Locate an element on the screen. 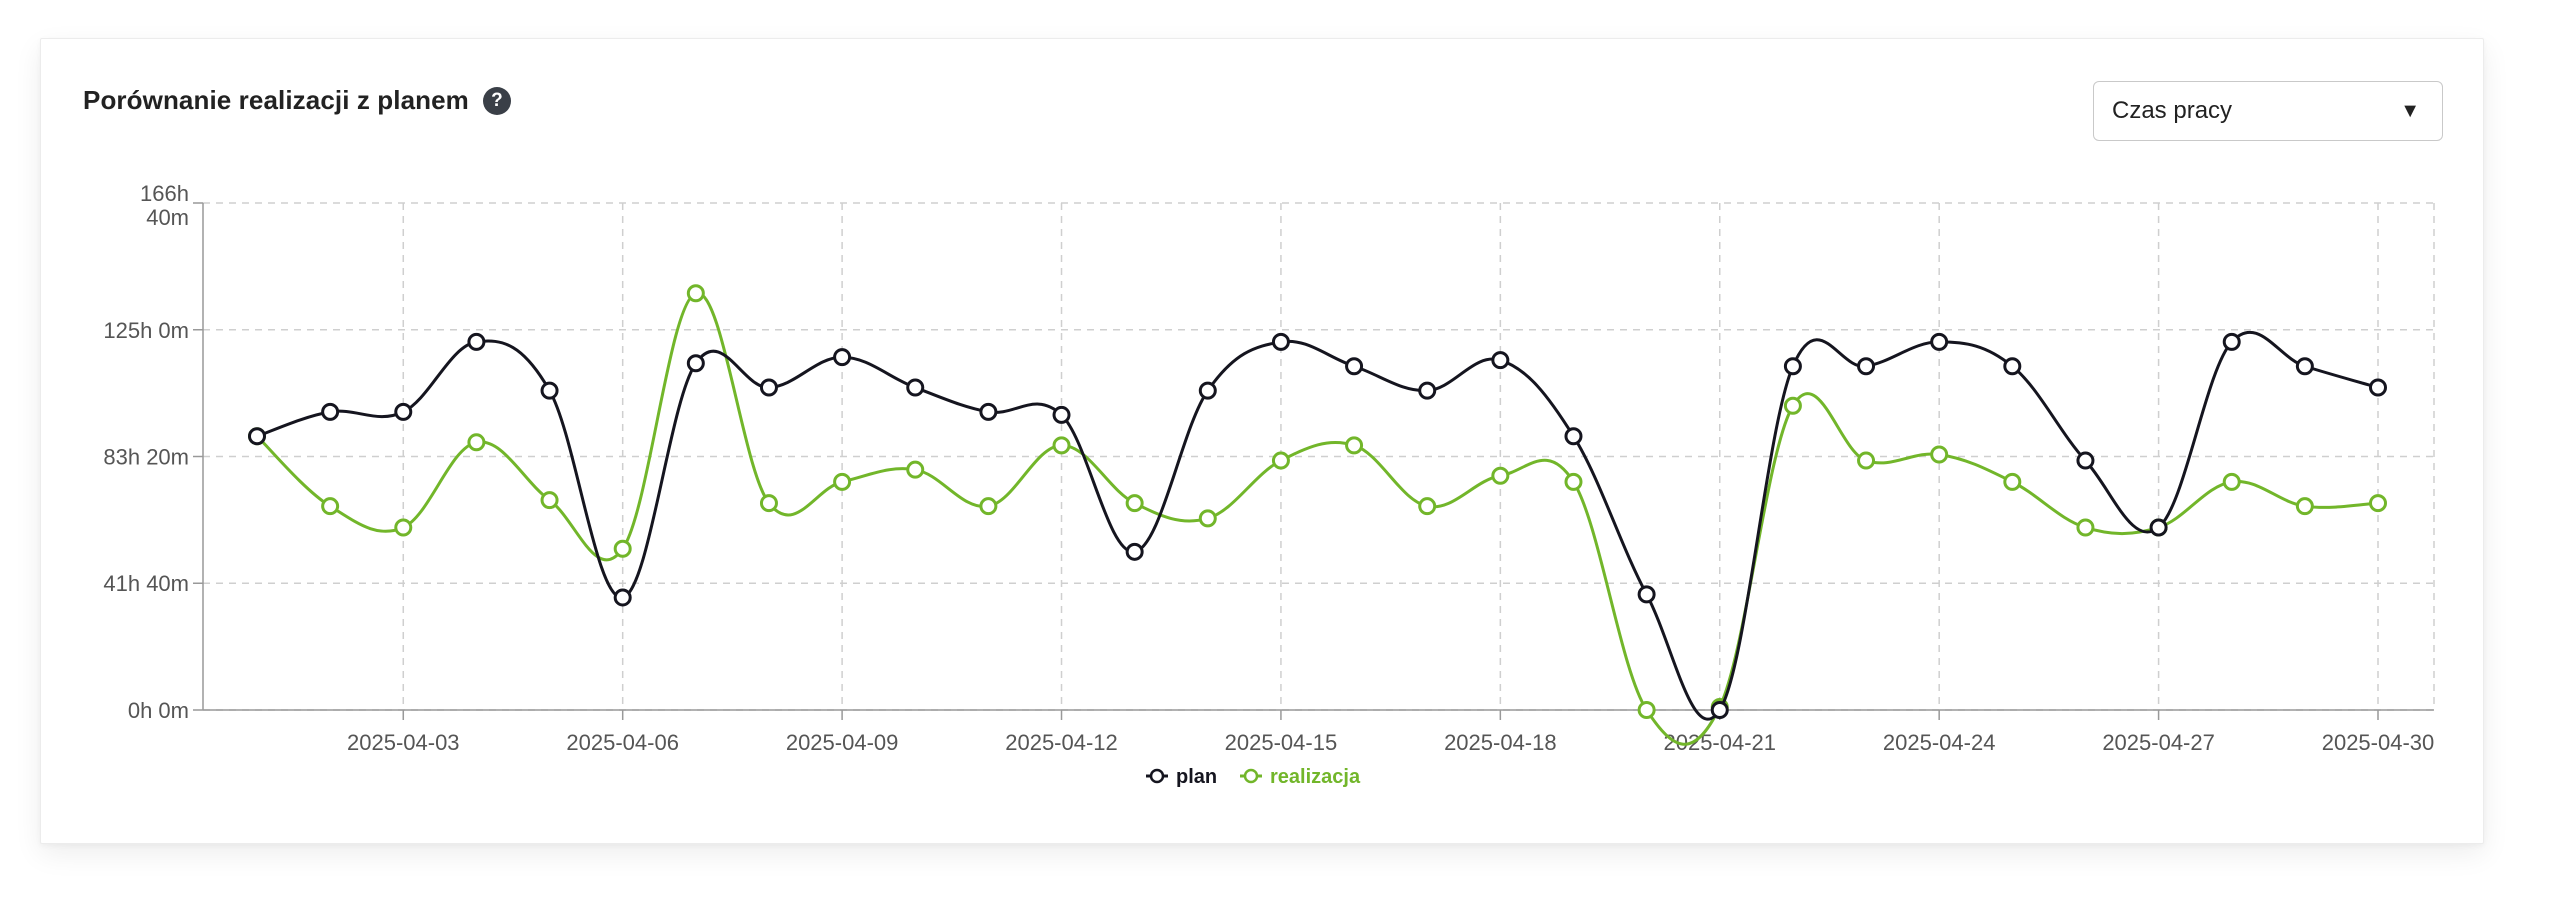 This screenshot has width=2560, height=919. x-tick-label: 2025-04-24 is located at coordinates (1939, 742).